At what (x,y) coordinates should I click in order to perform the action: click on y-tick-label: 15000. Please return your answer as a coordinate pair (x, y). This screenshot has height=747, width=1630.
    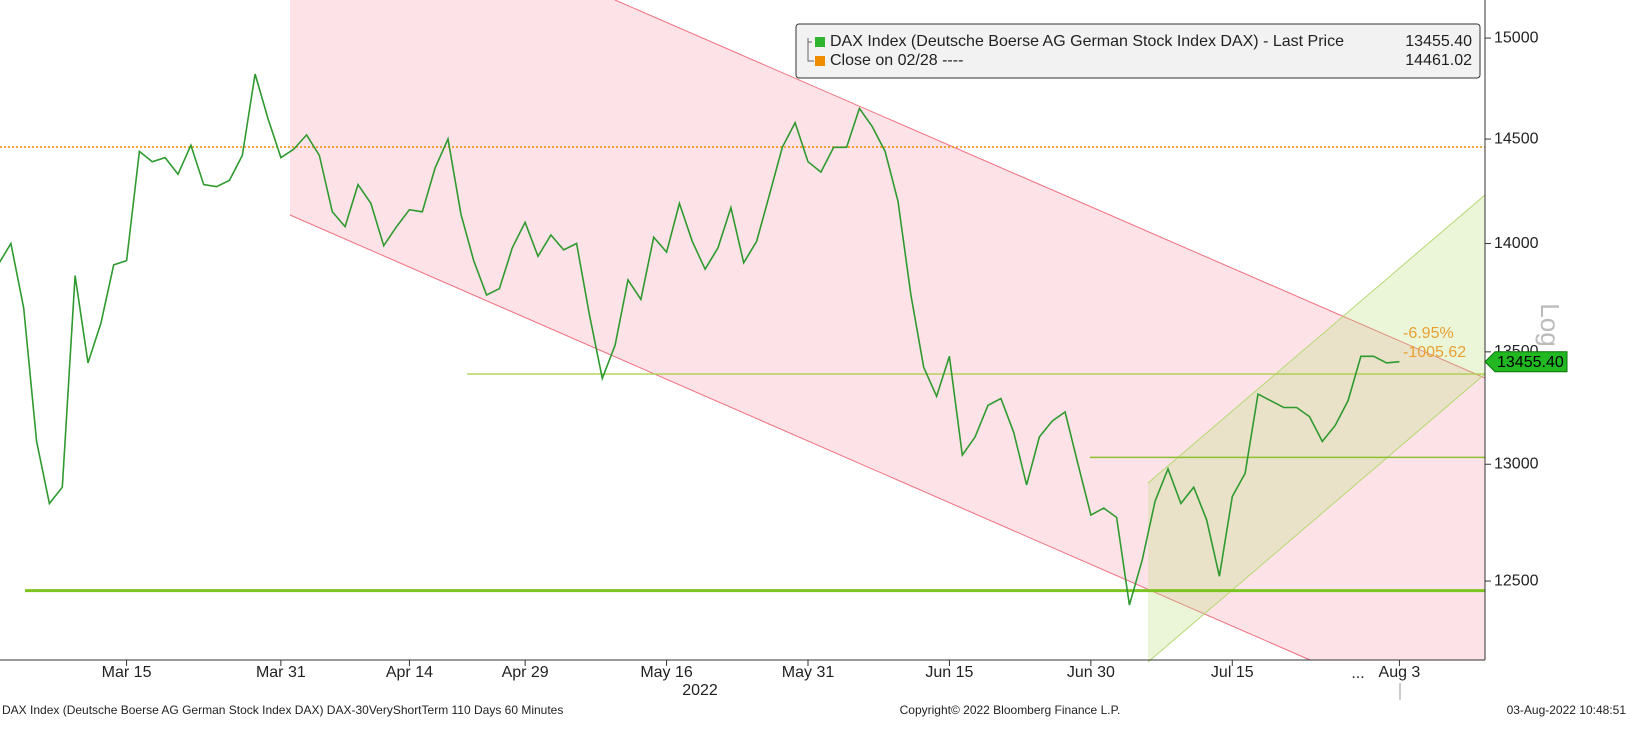
    Looking at the image, I should click on (1516, 37).